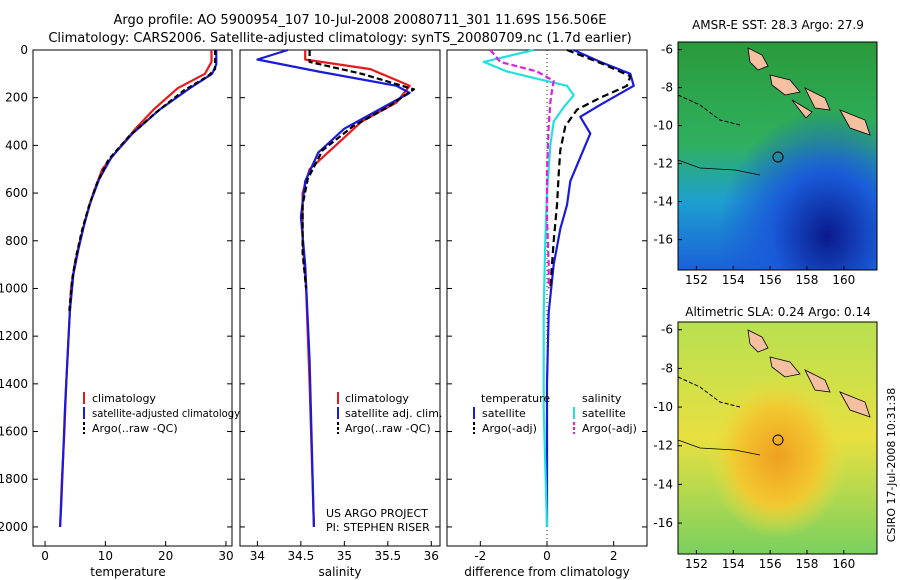  I want to click on series-line-satellite-adj-clim, so click(333, 287).